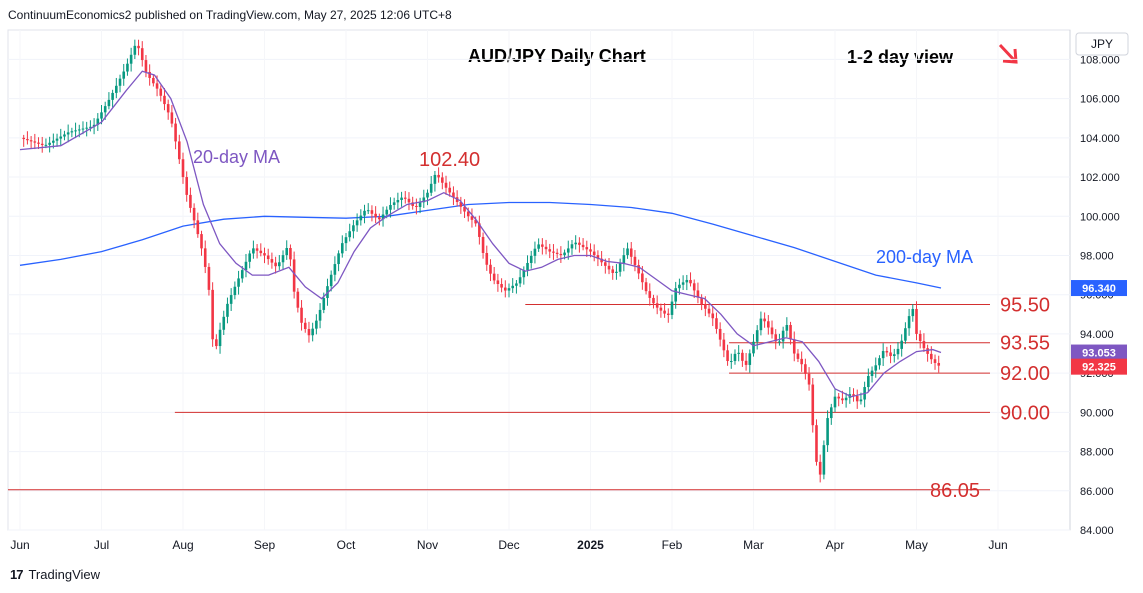 This screenshot has height=593, width=1143. Describe the element at coordinates (1097, 335) in the screenshot. I see `y-tick-label: 94.000` at that location.